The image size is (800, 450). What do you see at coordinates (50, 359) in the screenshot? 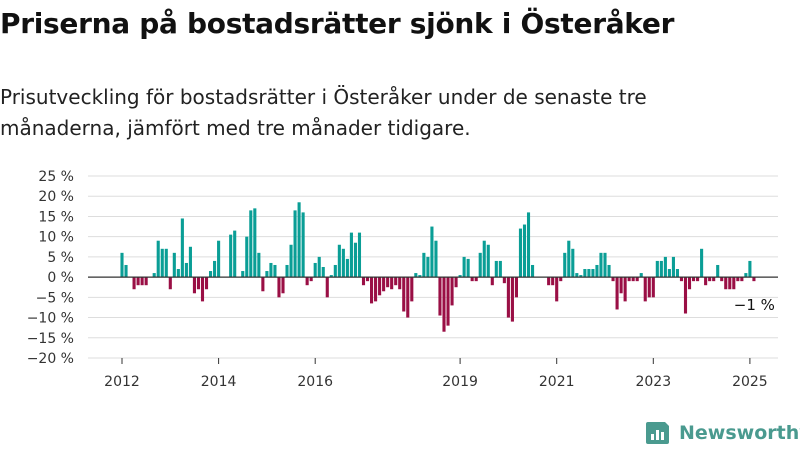
I see `y-tick-label: −20 %` at bounding box center [50, 359].